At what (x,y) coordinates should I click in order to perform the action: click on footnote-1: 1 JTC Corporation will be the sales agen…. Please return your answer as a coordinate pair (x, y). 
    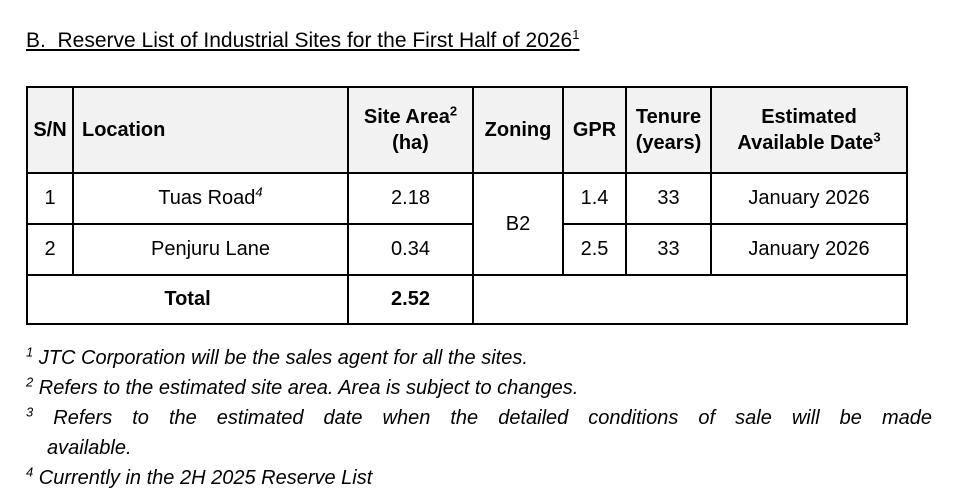
    Looking at the image, I should click on (277, 356).